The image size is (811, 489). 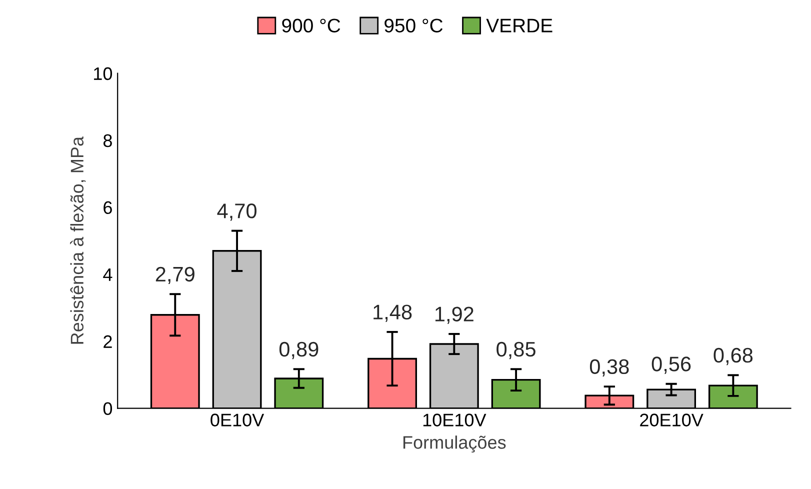 What do you see at coordinates (236, 212) in the screenshot?
I see `text: 4,70` at bounding box center [236, 212].